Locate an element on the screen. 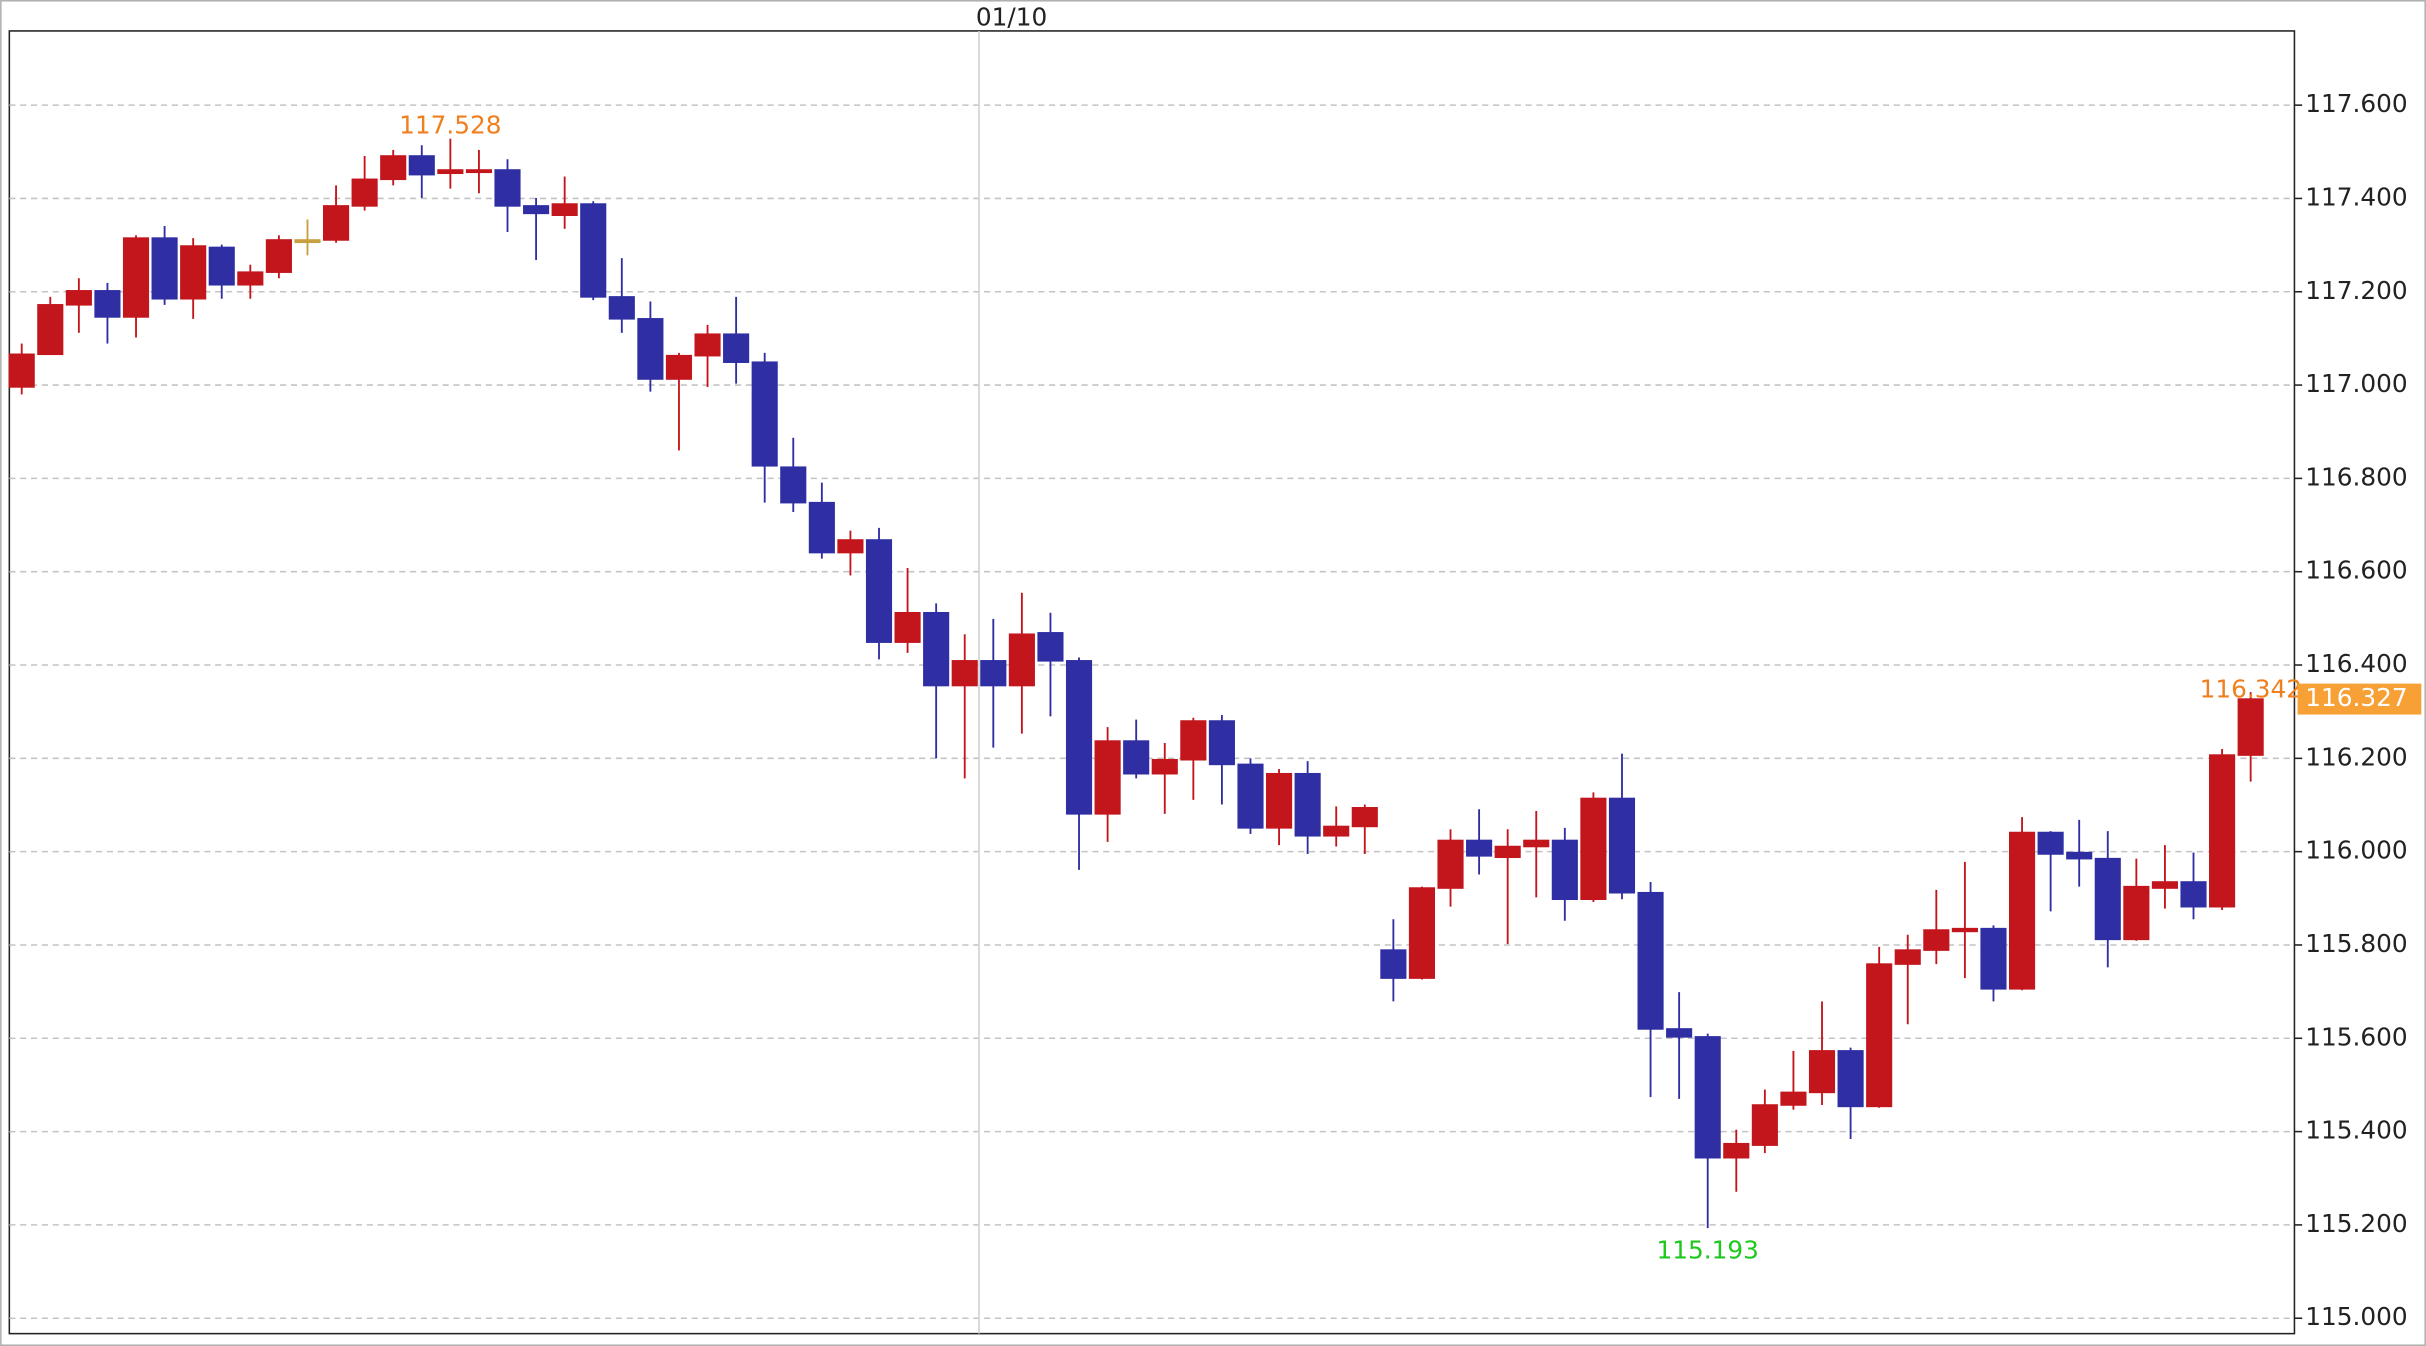 Image resolution: width=2426 pixels, height=1346 pixels. last-price-label: 116.327 is located at coordinates (2356, 697).